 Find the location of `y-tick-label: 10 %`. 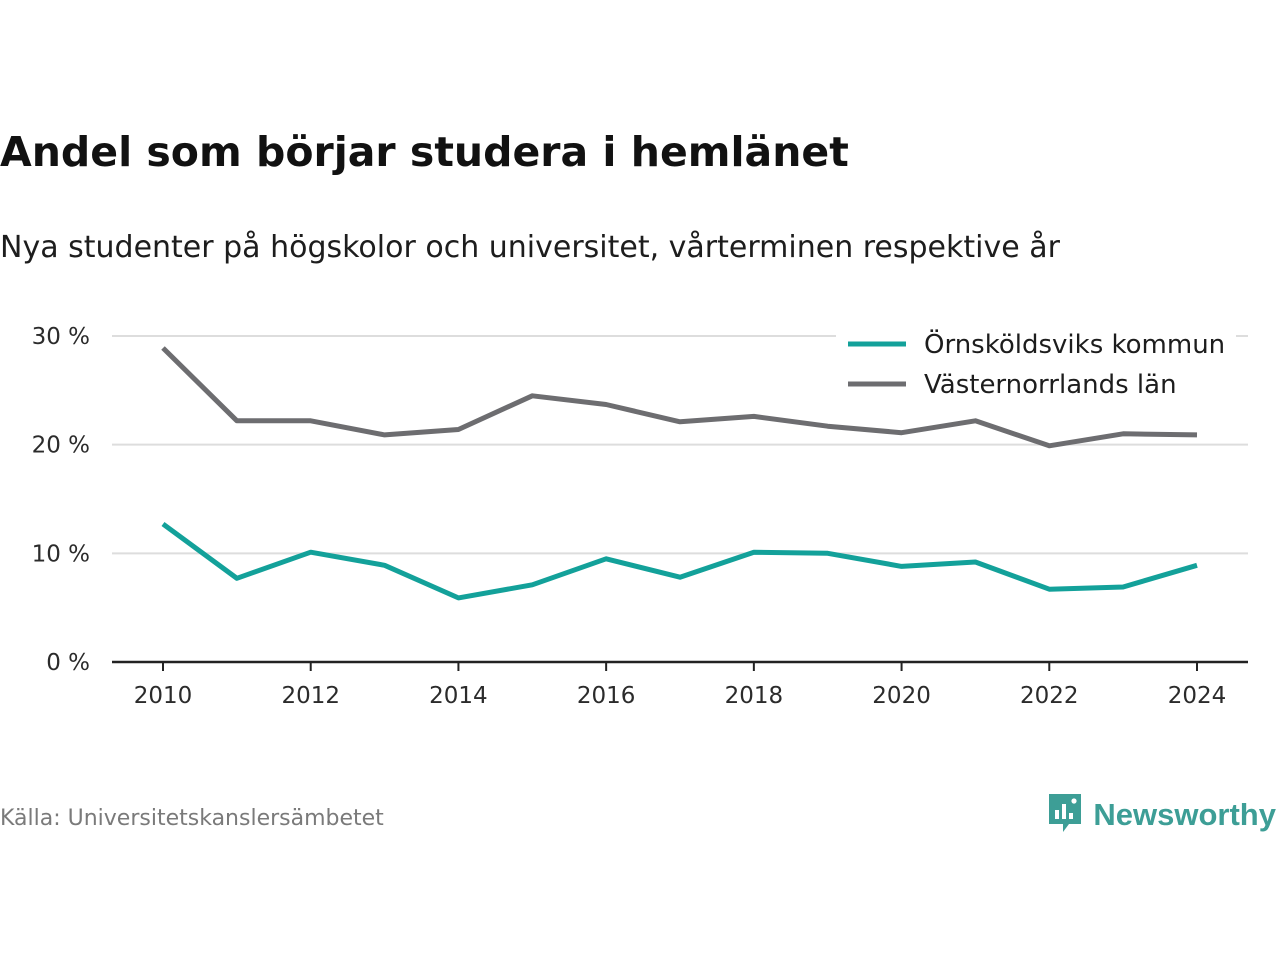

y-tick-label: 10 % is located at coordinates (61, 554).